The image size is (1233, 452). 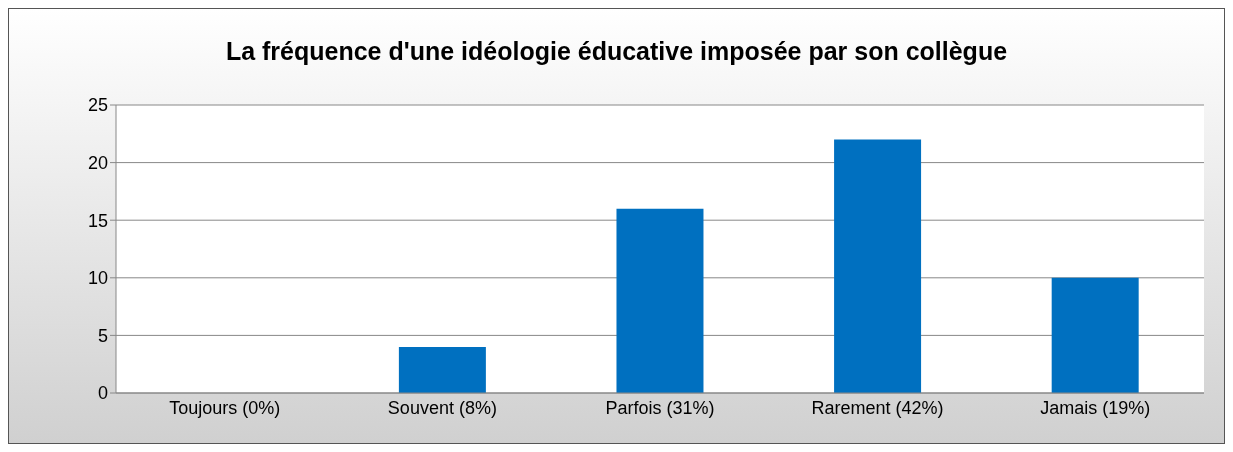 What do you see at coordinates (102, 335) in the screenshot?
I see `y-tick-label: 5` at bounding box center [102, 335].